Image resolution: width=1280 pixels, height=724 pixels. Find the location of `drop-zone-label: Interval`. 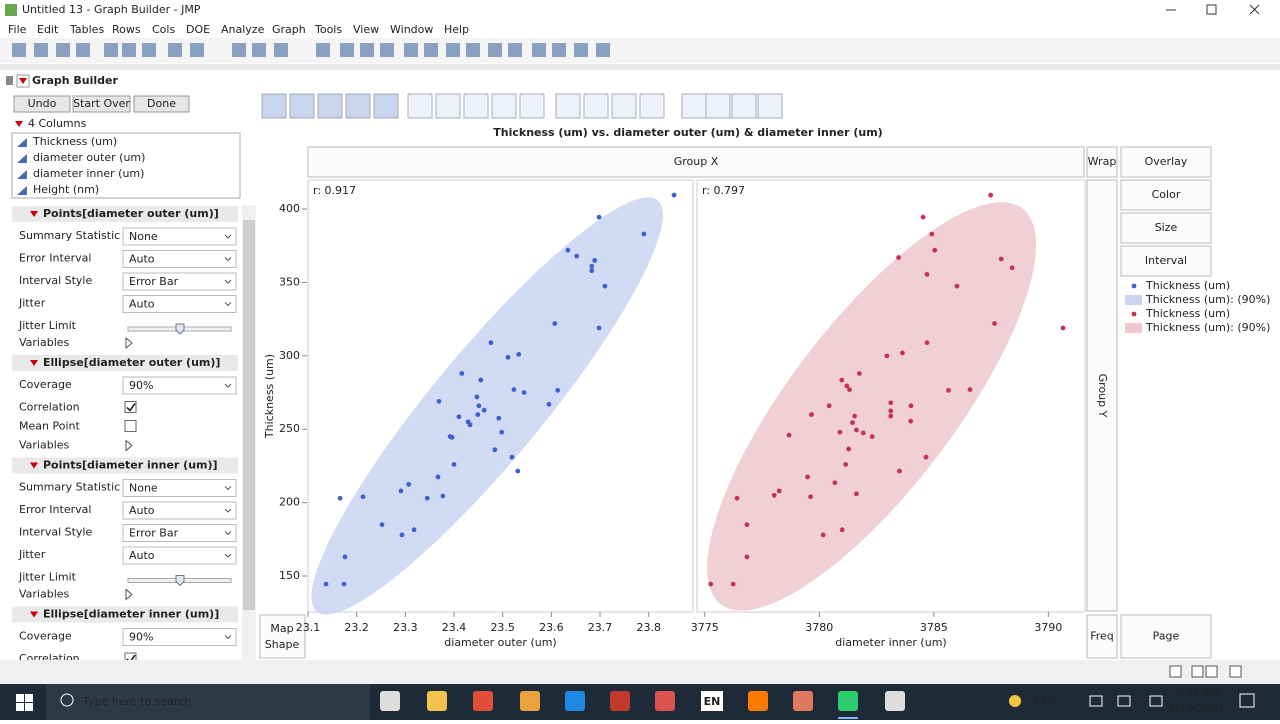

drop-zone-label: Interval is located at coordinates (1166, 260).